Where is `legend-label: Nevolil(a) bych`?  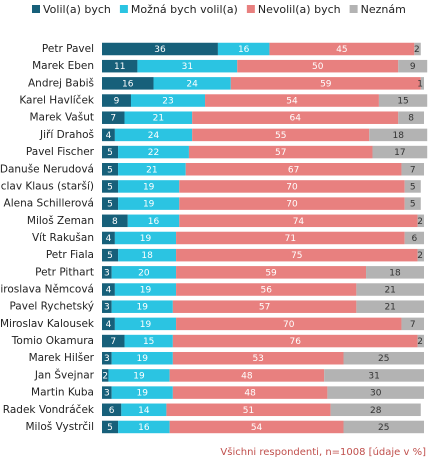
legend-label: Nevolil(a) bych is located at coordinates (299, 9).